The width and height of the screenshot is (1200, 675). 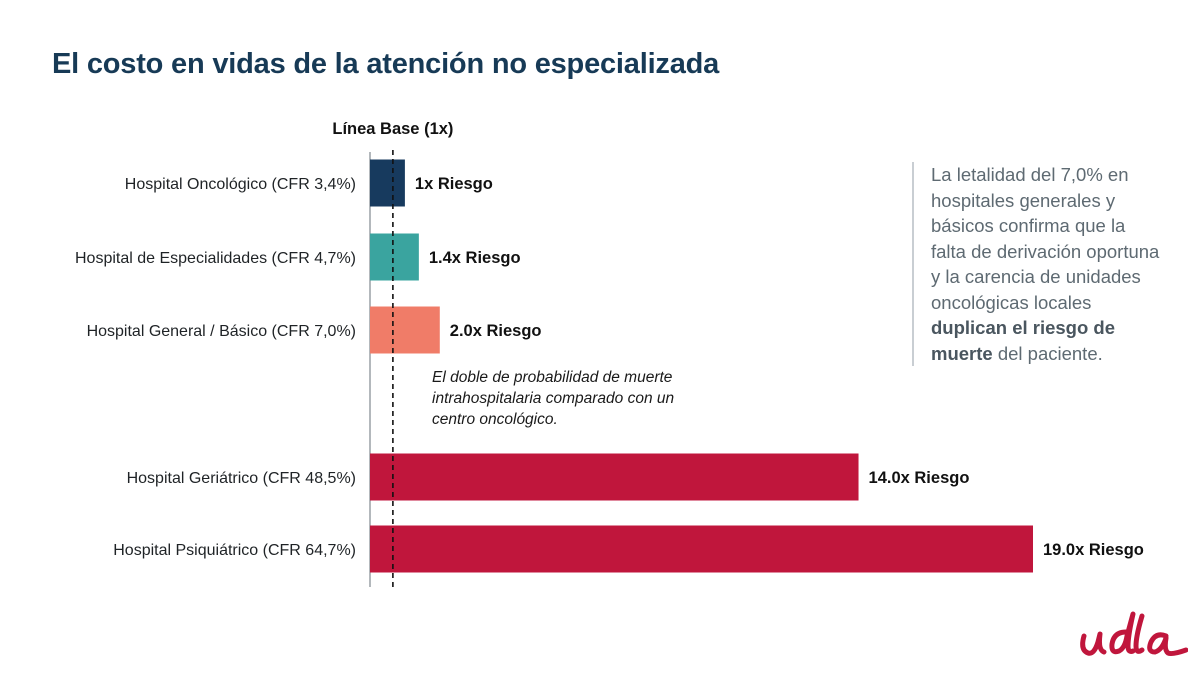 I want to click on value-label: 1x Riesgo, so click(x=454, y=184).